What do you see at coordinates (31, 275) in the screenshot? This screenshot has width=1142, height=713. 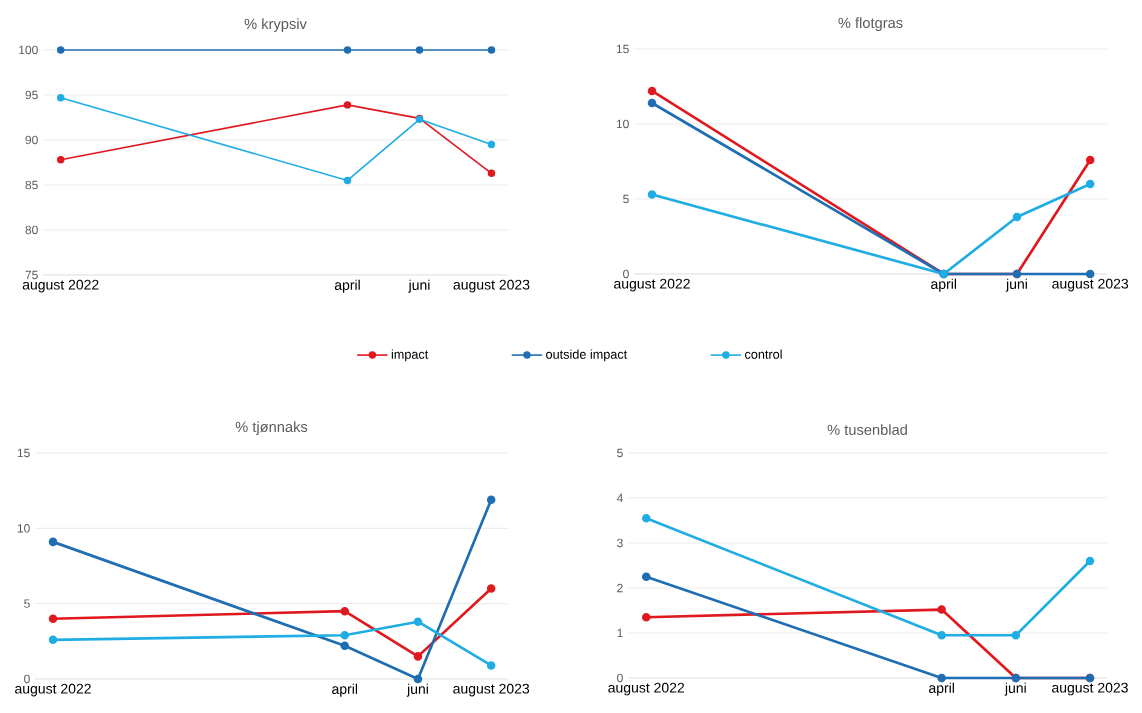 I see `y-tick-label: 75` at bounding box center [31, 275].